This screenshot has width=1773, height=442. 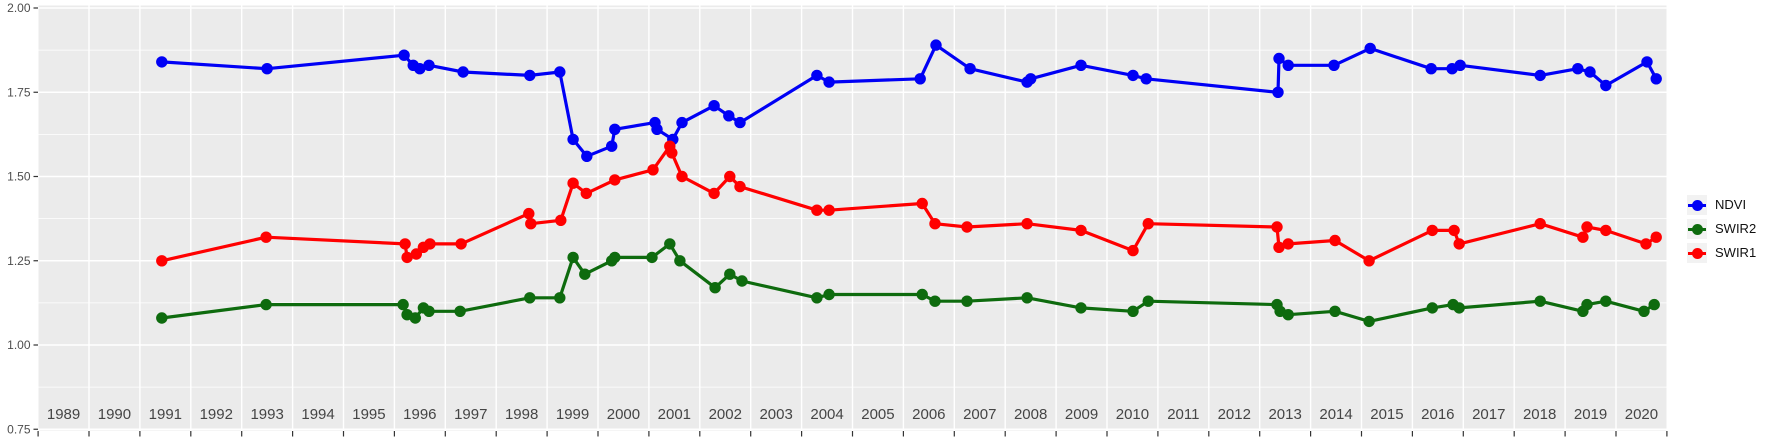 I want to click on x-tick-label-1997: 1997, so click(x=470, y=414).